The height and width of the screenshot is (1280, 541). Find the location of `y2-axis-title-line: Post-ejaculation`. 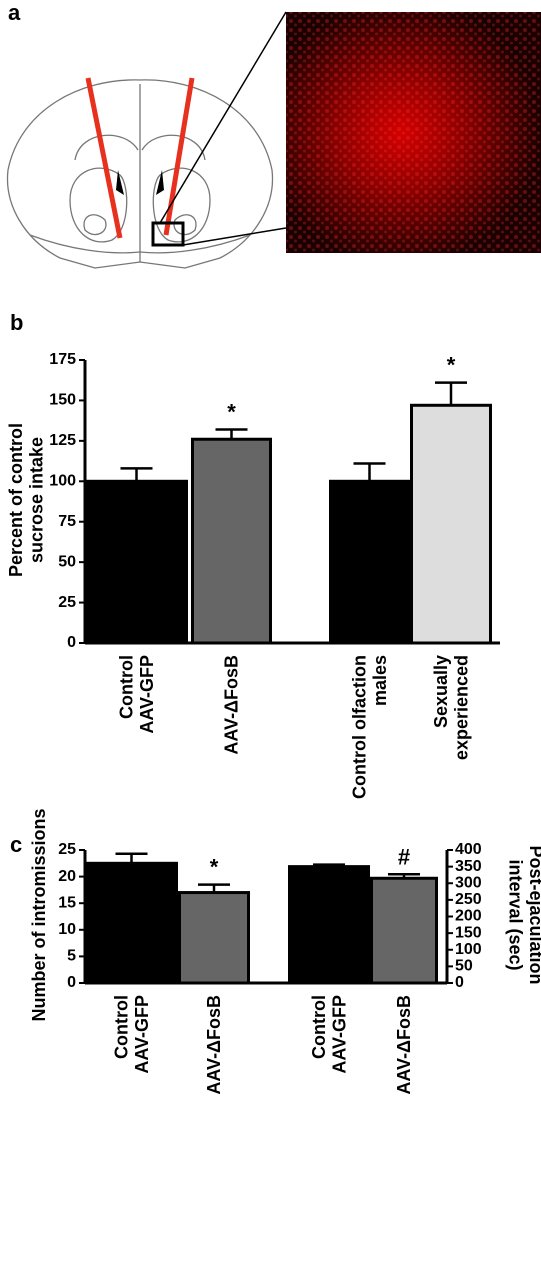

y2-axis-title-line: Post-ejaculation is located at coordinates (533, 914).